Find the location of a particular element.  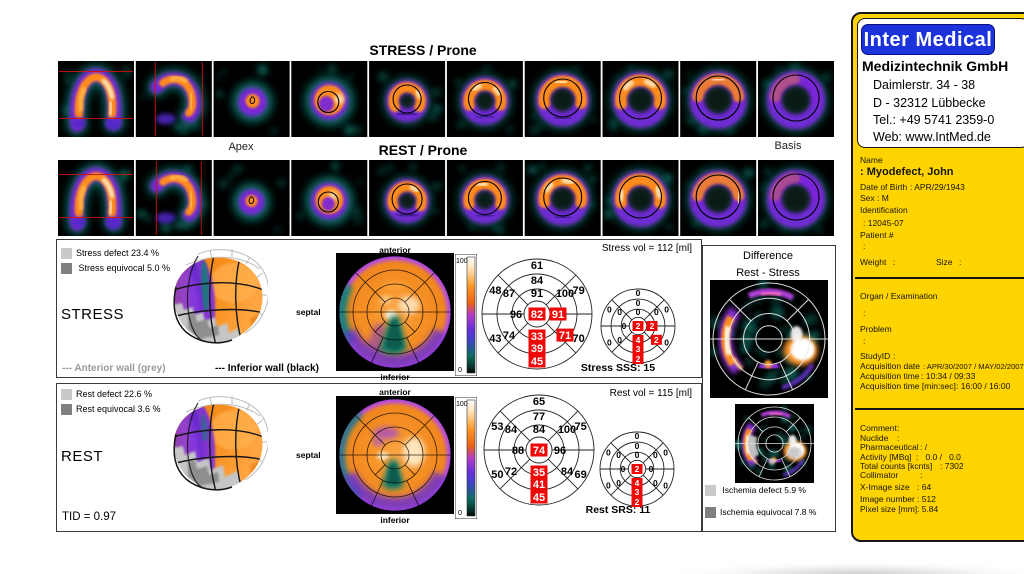

svg-text: 39 is located at coordinates (537, 349).